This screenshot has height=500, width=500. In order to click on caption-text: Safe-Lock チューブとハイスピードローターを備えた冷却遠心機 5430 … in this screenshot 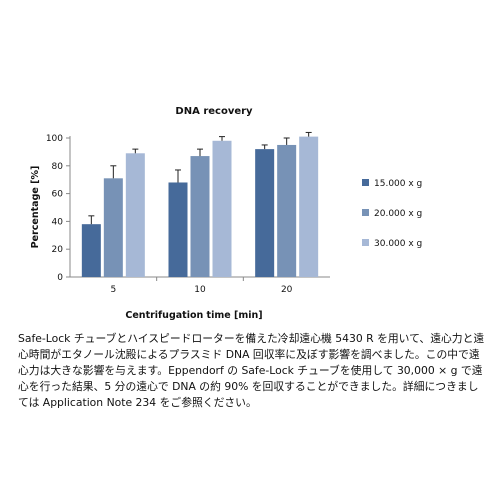, I will do `click(251, 370)`.